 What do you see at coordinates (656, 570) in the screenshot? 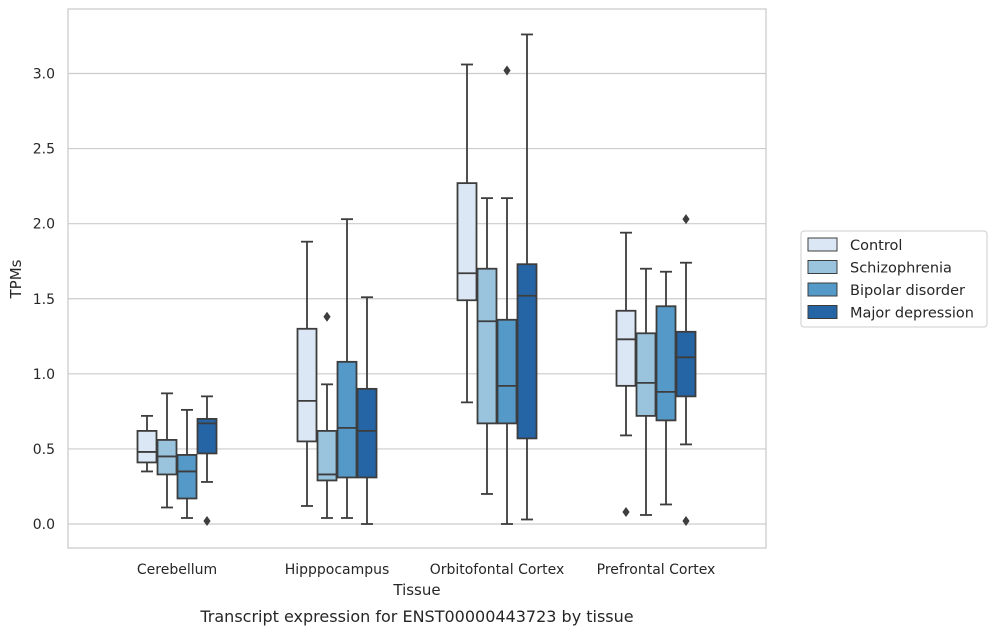
I see `x-tick-label: Prefrontal Cortex` at bounding box center [656, 570].